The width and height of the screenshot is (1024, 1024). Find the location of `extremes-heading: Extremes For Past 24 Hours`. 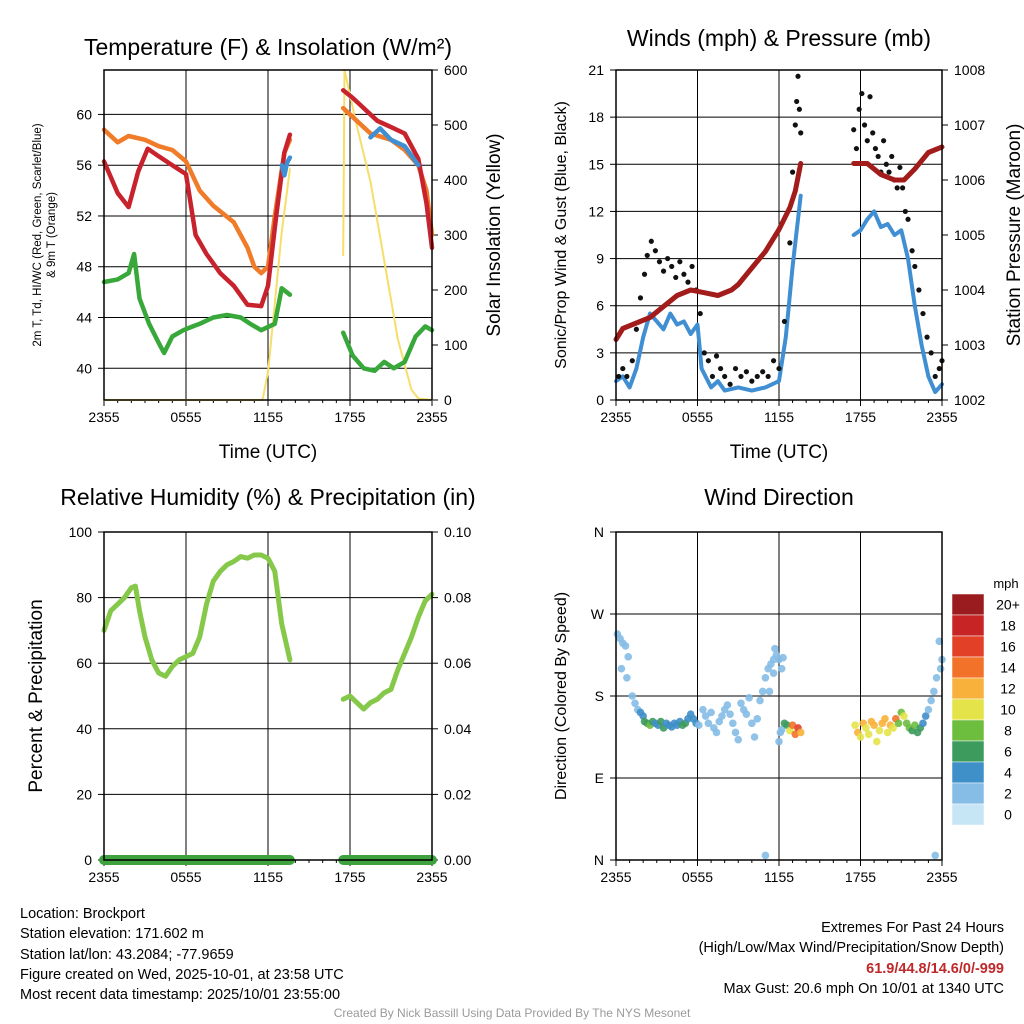

extremes-heading: Extremes For Past 24 Hours is located at coordinates (912, 928).